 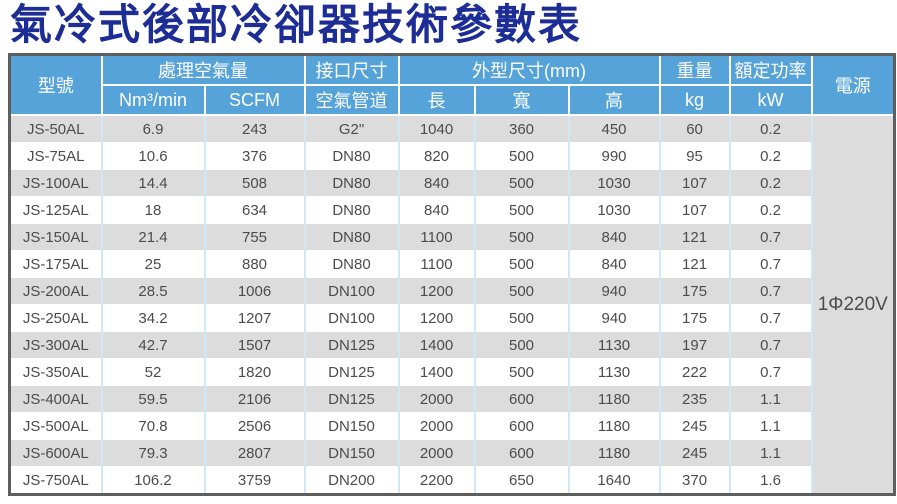 I want to click on table-cell: 197, so click(x=694, y=345).